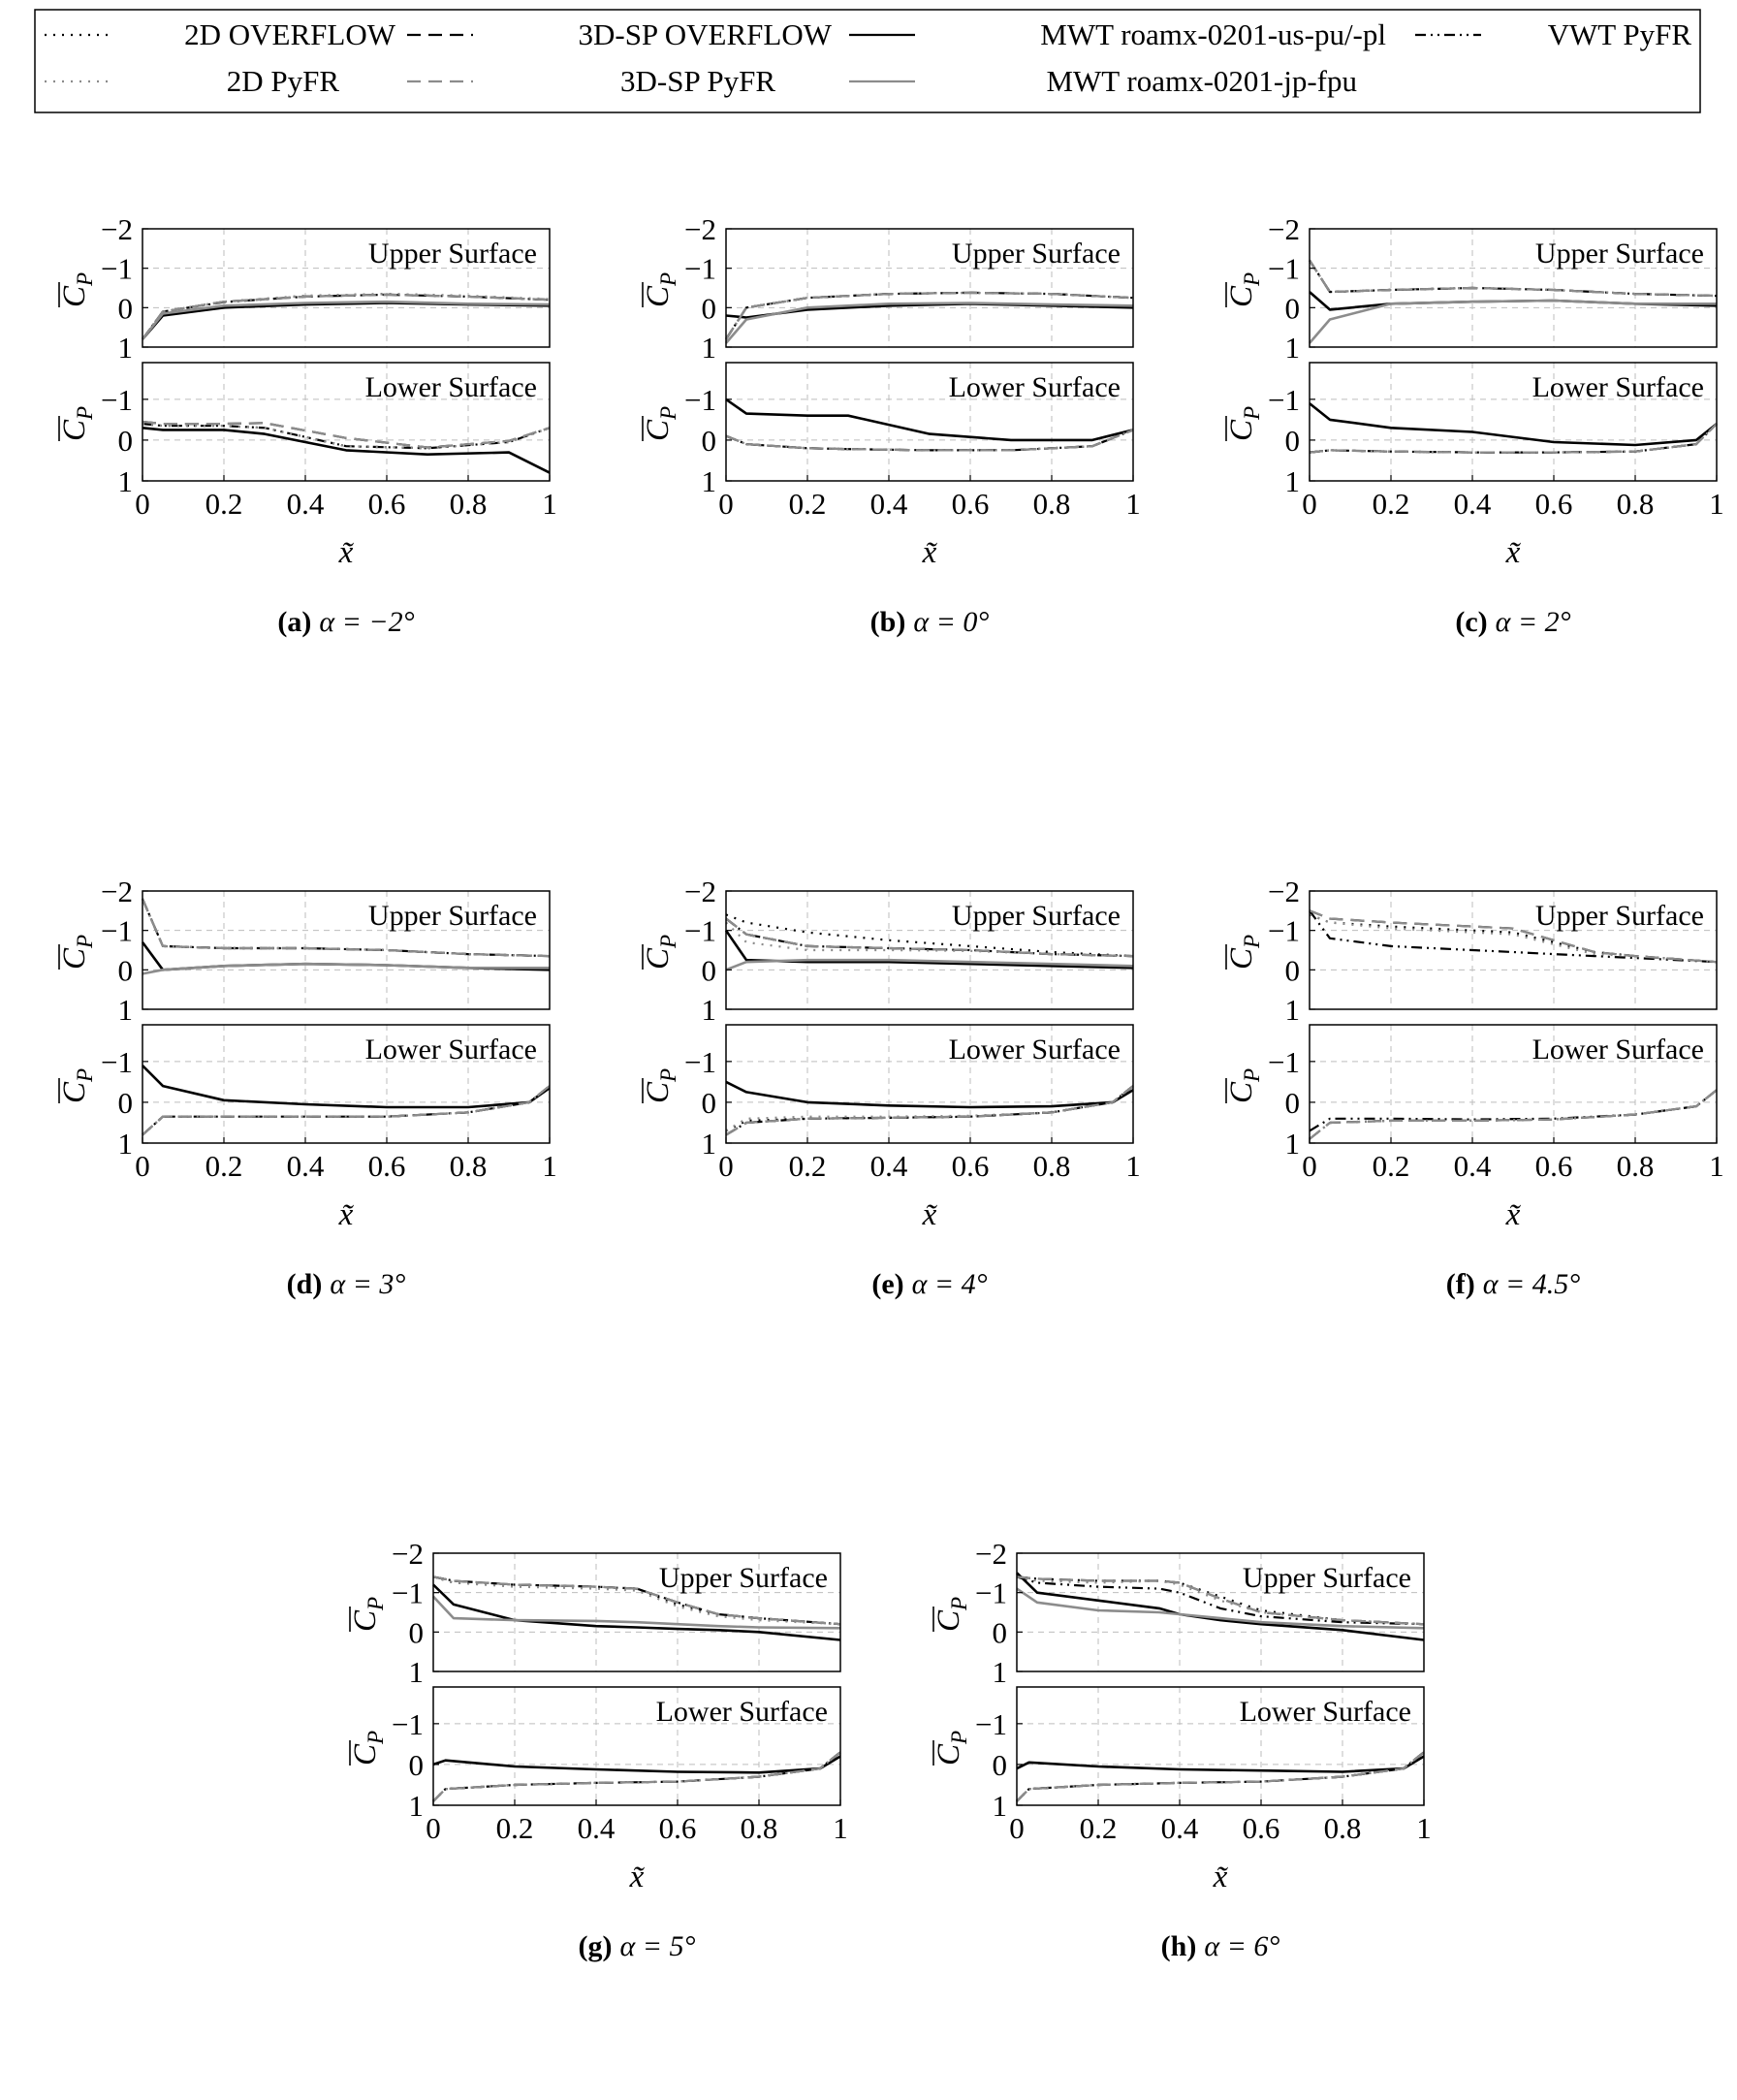 The image size is (1737, 2100). Describe the element at coordinates (929, 1284) in the screenshot. I see `panel-caption: (e) α = 4°` at that location.